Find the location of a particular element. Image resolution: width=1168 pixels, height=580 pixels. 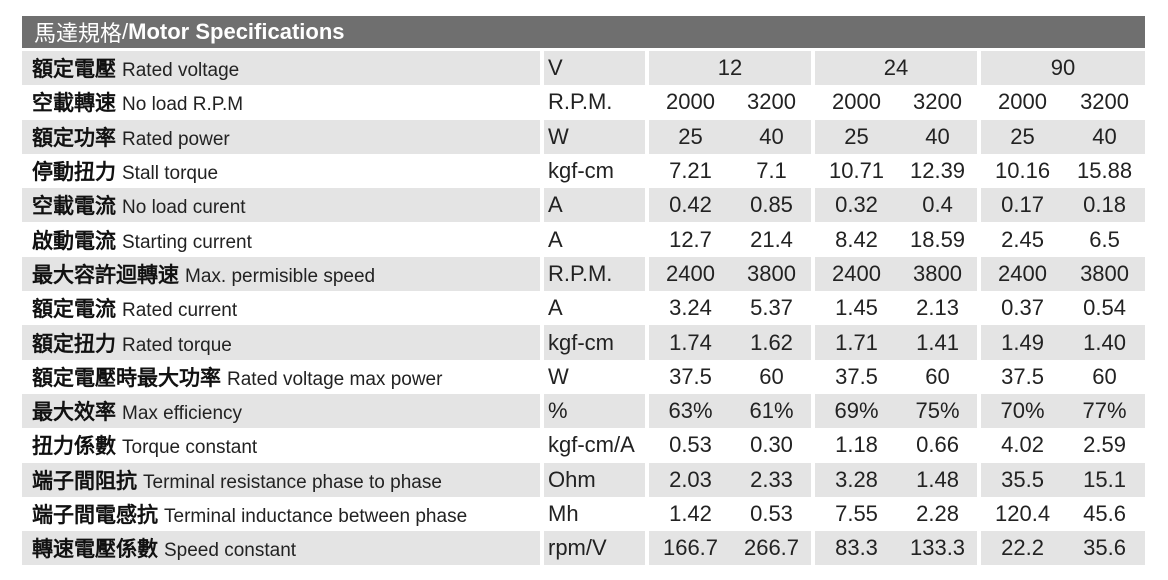

value-cell: 12.7 is located at coordinates (690, 239).